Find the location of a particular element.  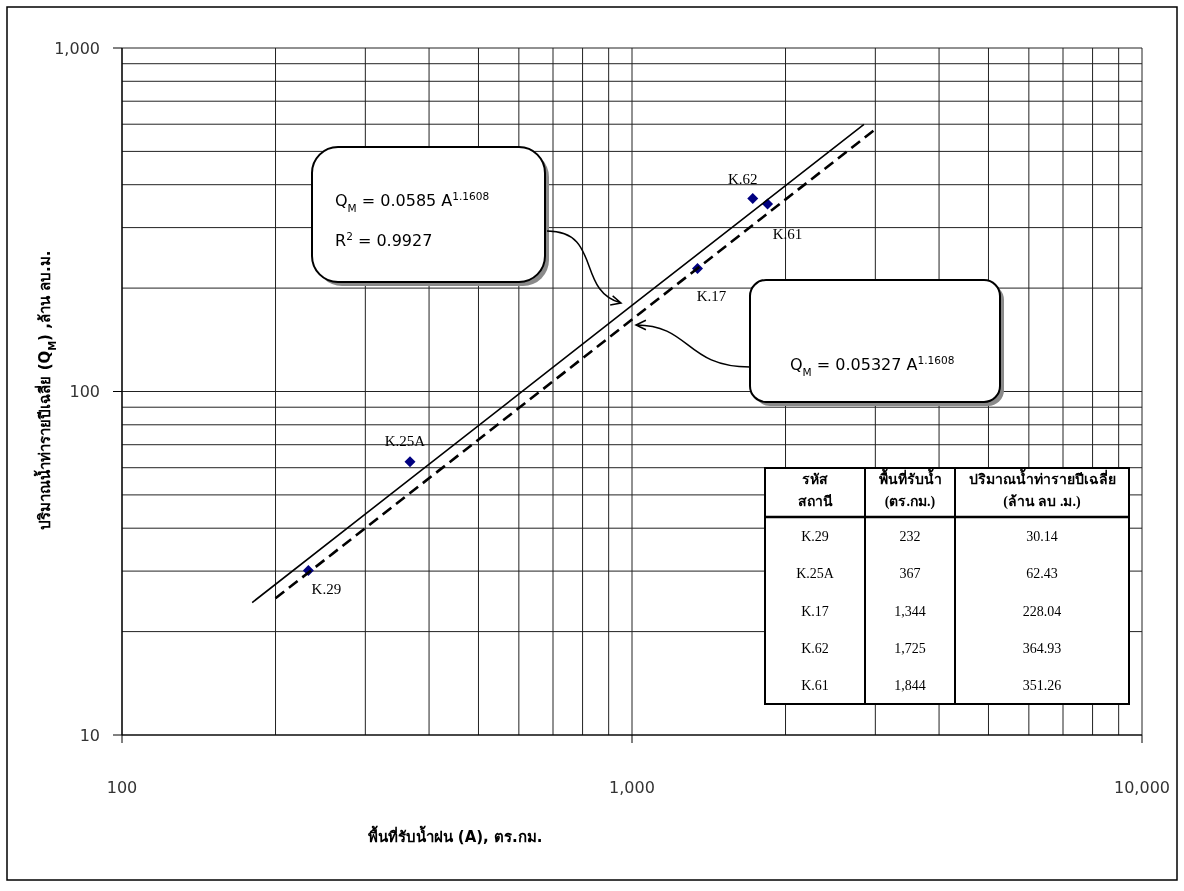

annotation: 30.14 is located at coordinates (1042, 536).